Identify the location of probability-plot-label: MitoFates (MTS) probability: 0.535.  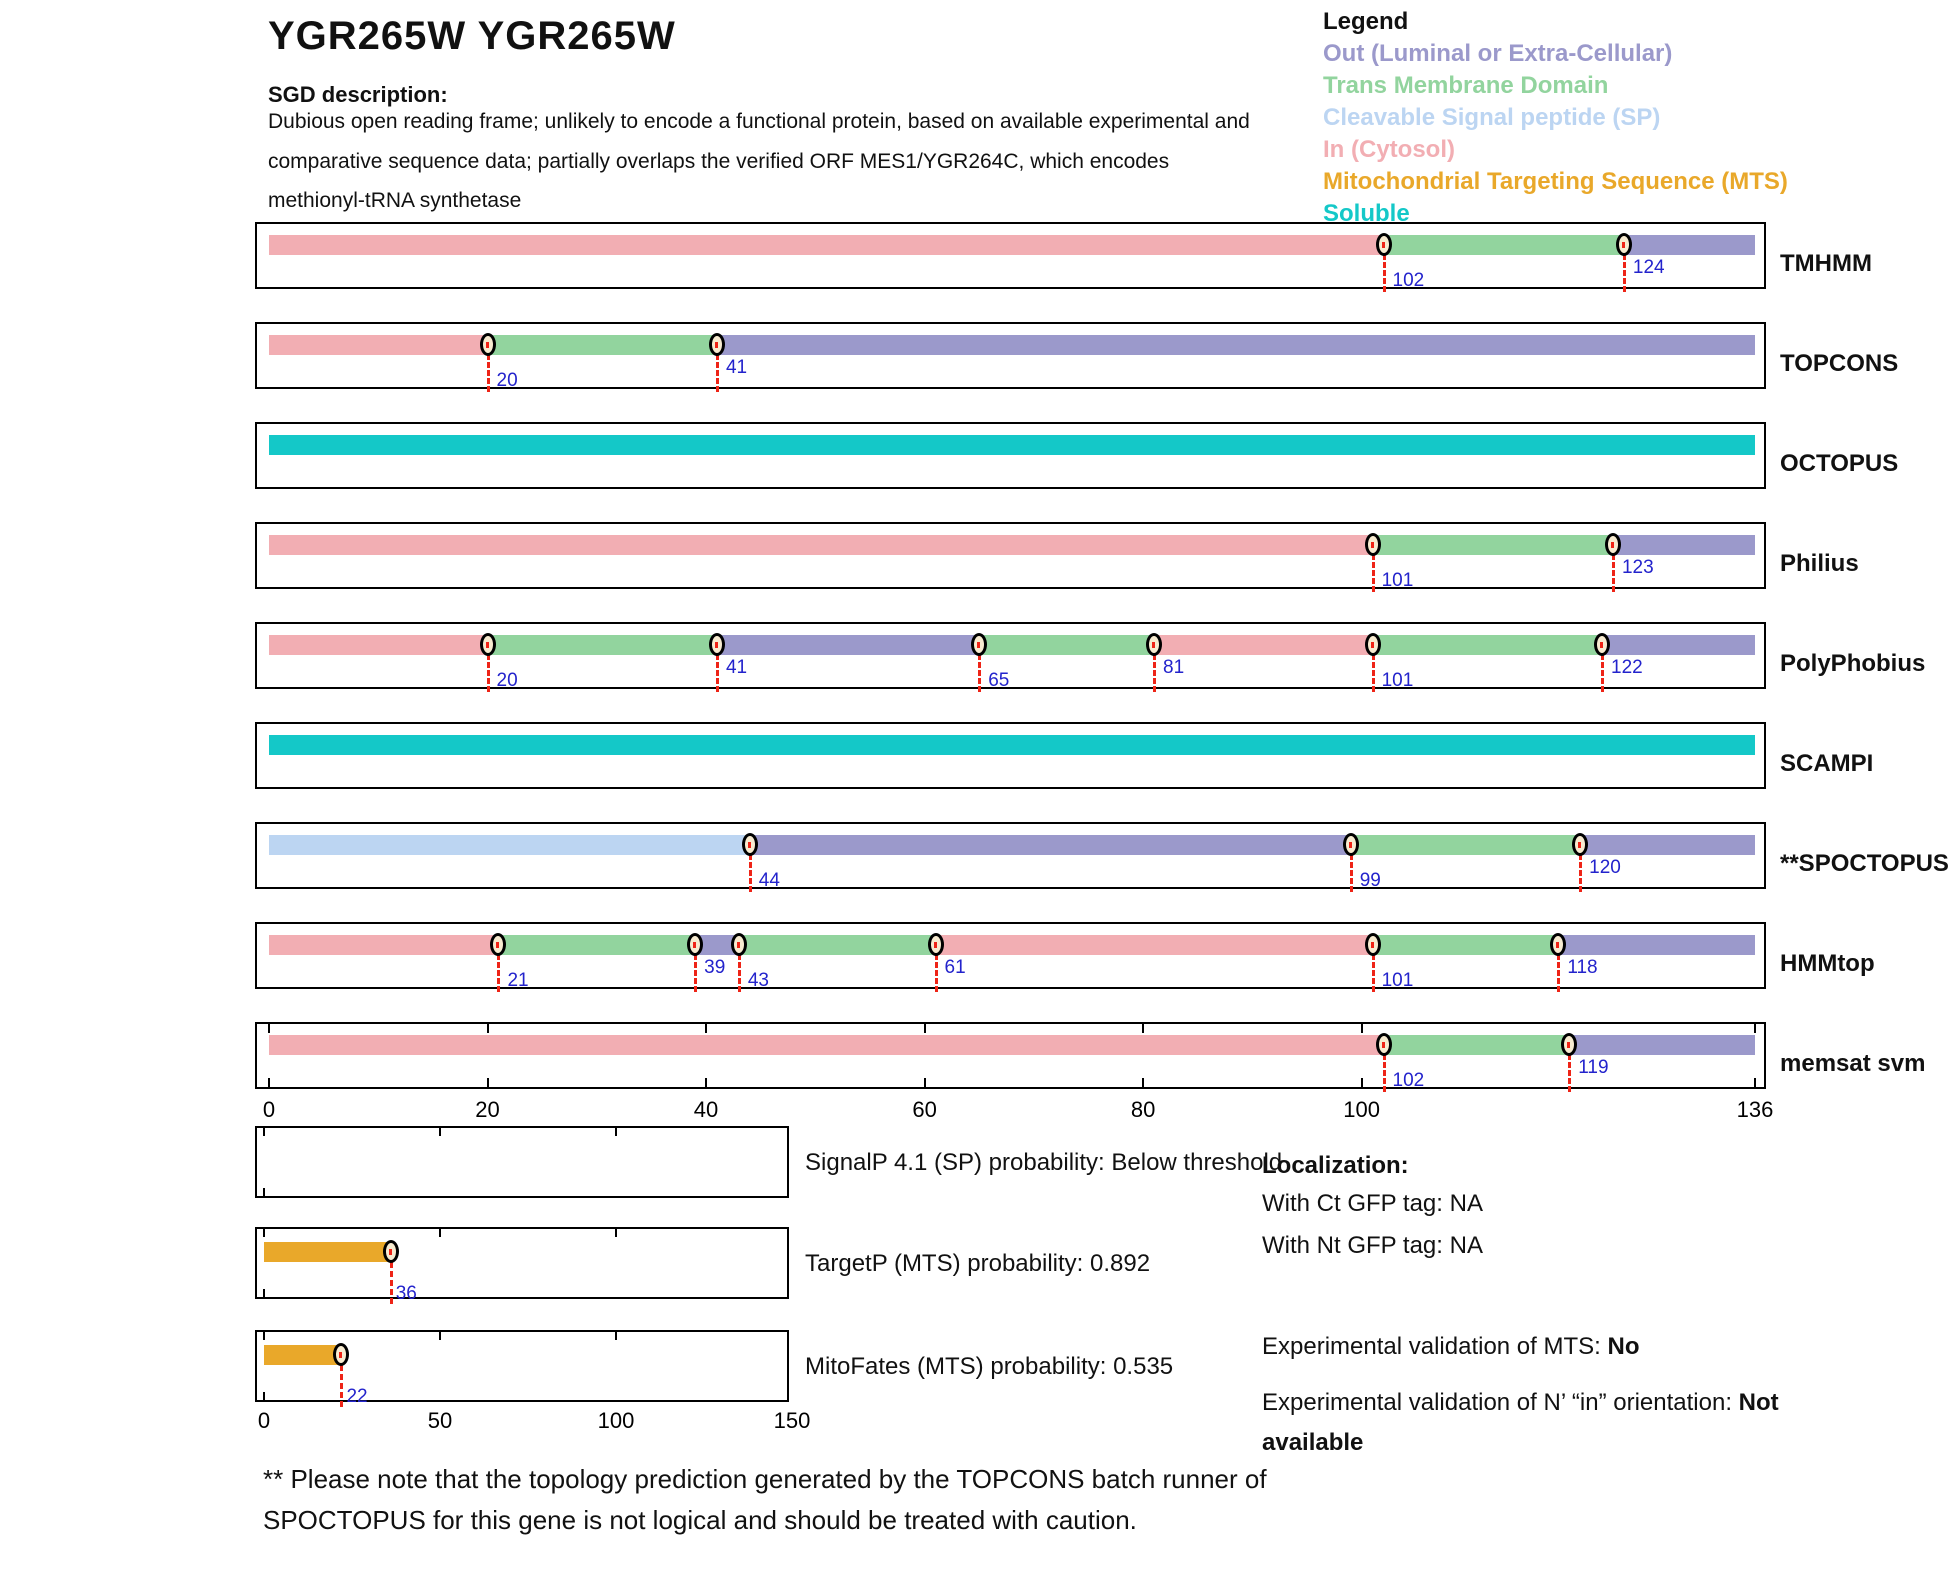
(989, 1366).